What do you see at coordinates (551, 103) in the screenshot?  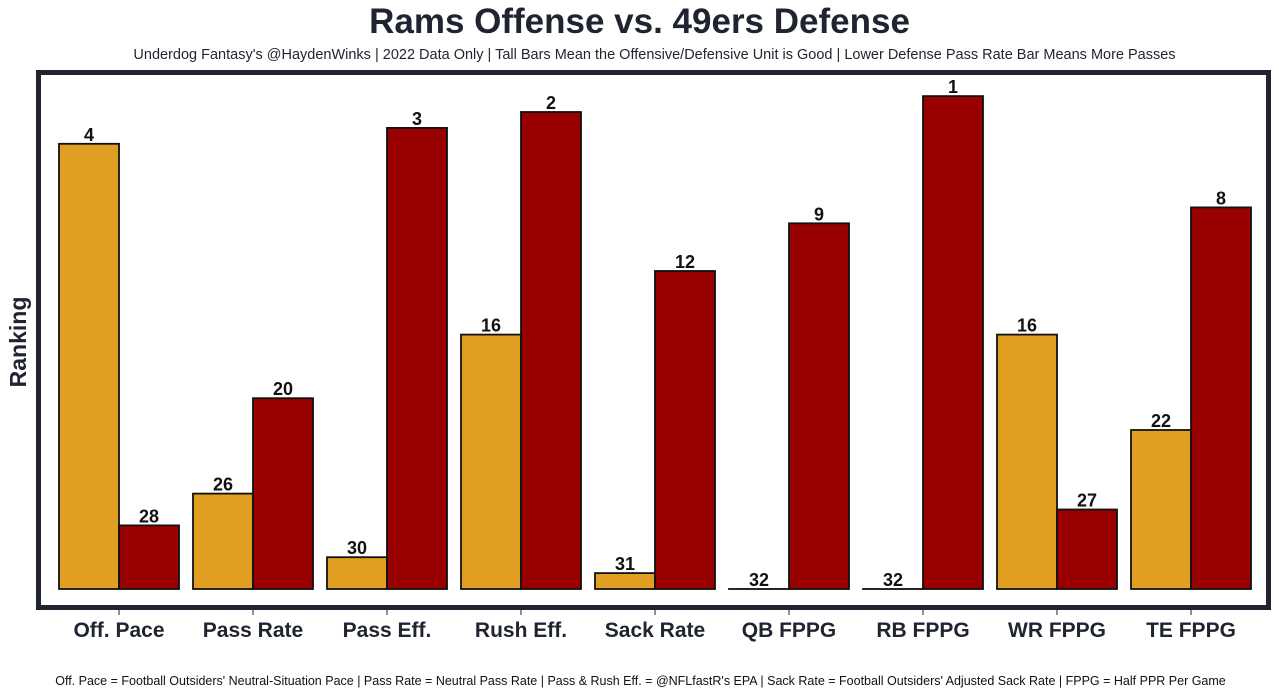 I see `defense-bar-label: 2` at bounding box center [551, 103].